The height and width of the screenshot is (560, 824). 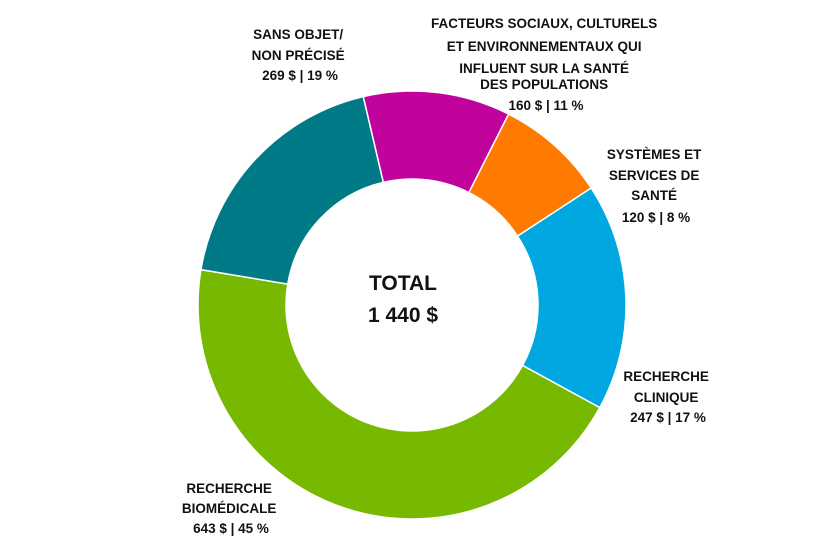 I want to click on value-label: 120 $ | 8 %, so click(x=656, y=217).